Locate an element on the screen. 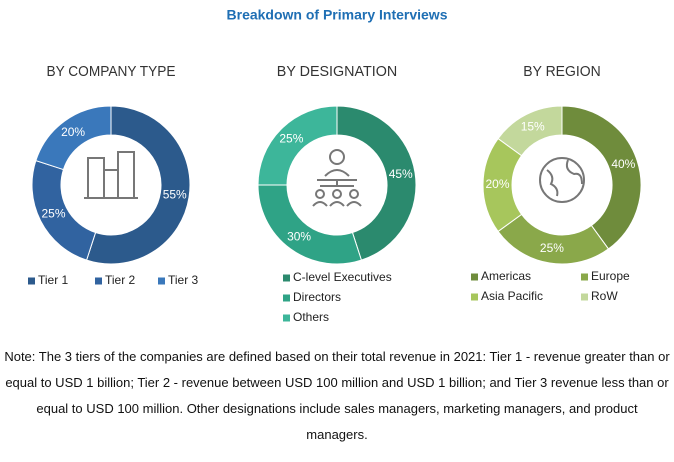 Image resolution: width=674 pixels, height=462 pixels. legend-label: Tier 1 is located at coordinates (53, 280).